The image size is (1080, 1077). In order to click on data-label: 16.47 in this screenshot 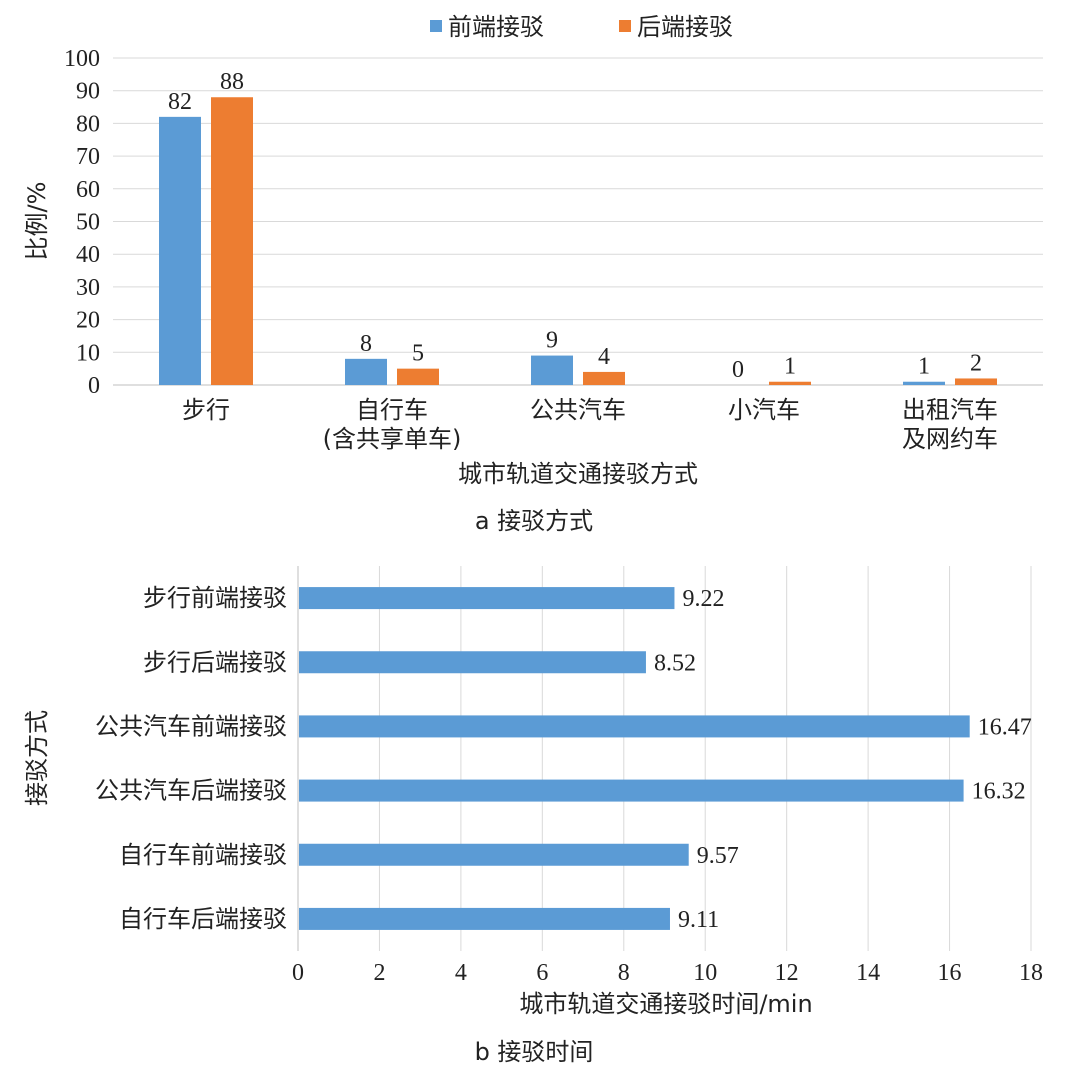, I will do `click(1005, 727)`.